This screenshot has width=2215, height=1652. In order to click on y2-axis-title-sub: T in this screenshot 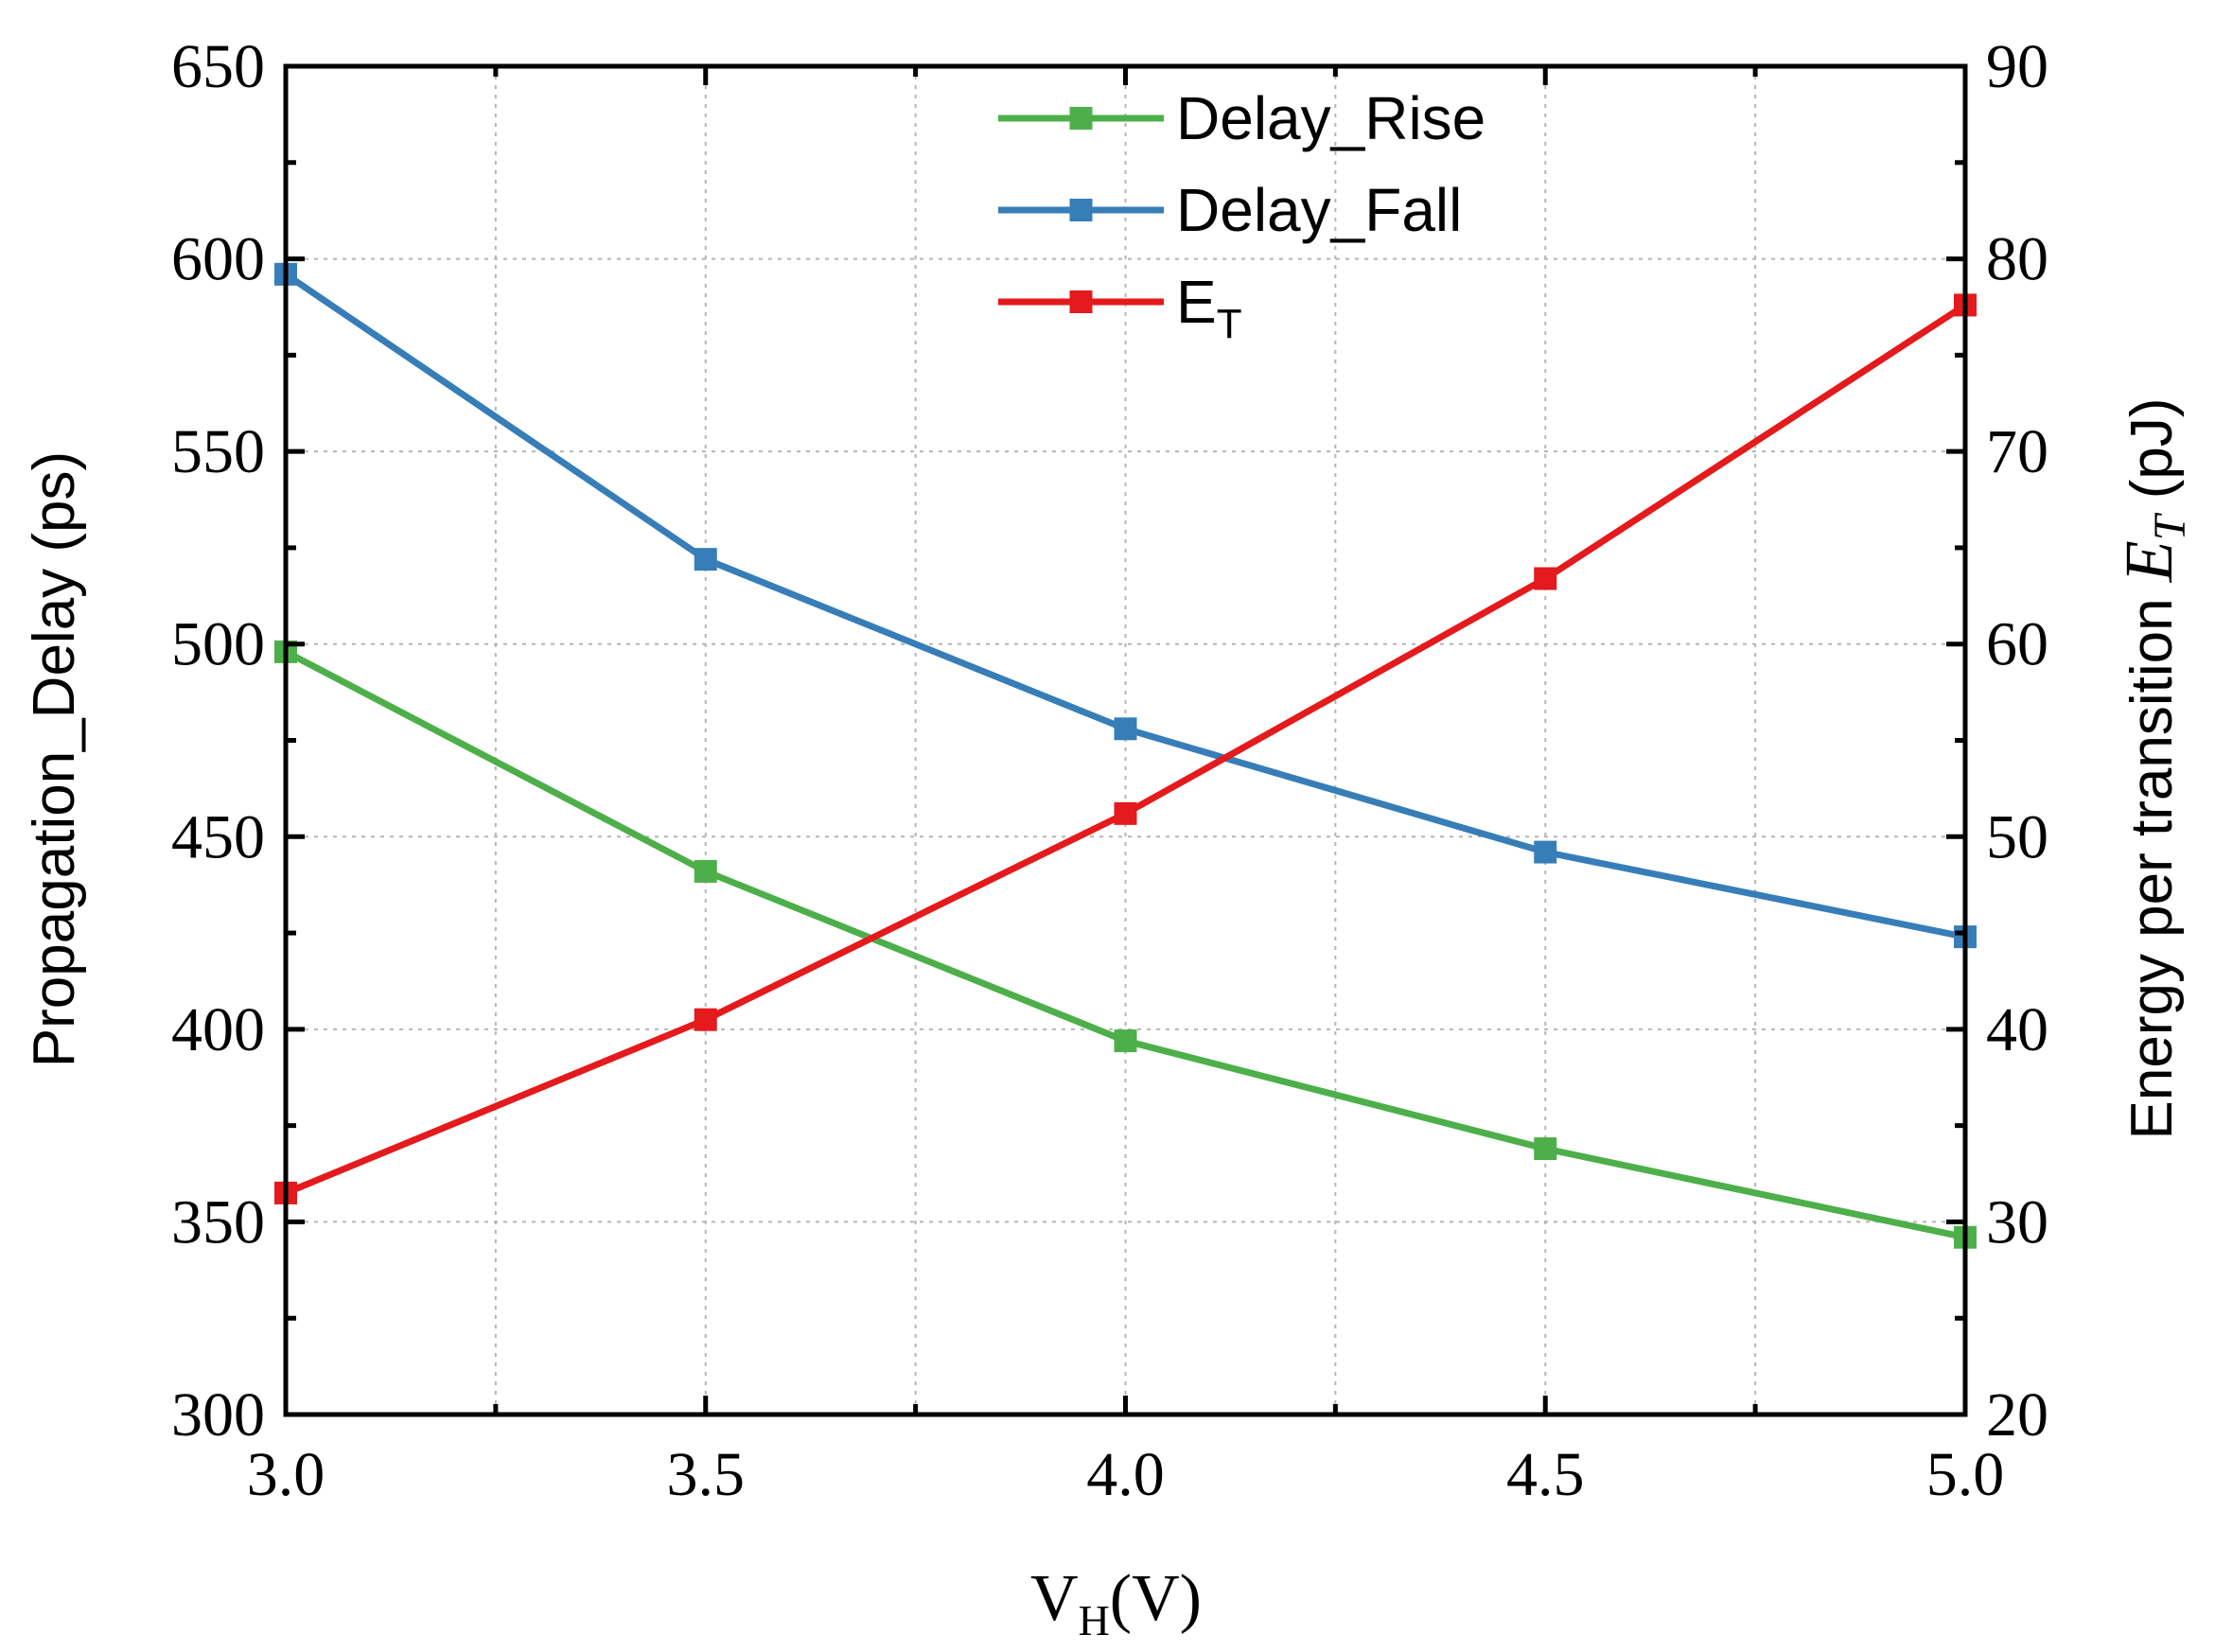, I will do `click(2170, 526)`.